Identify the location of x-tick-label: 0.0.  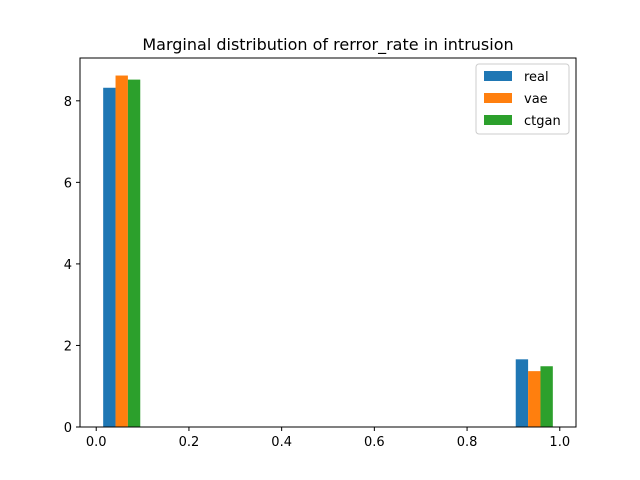
(96, 442).